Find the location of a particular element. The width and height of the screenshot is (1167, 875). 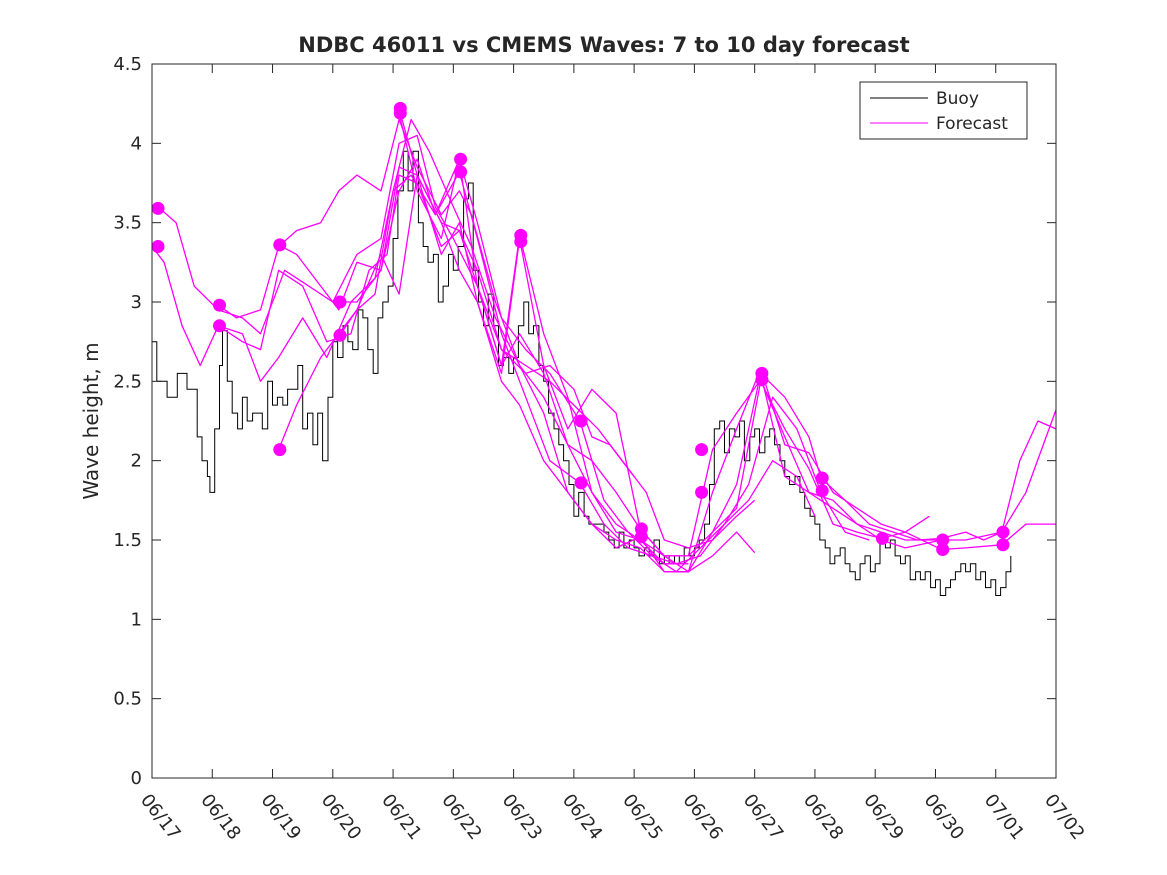

y-tick-label: 0 is located at coordinates (136, 778).